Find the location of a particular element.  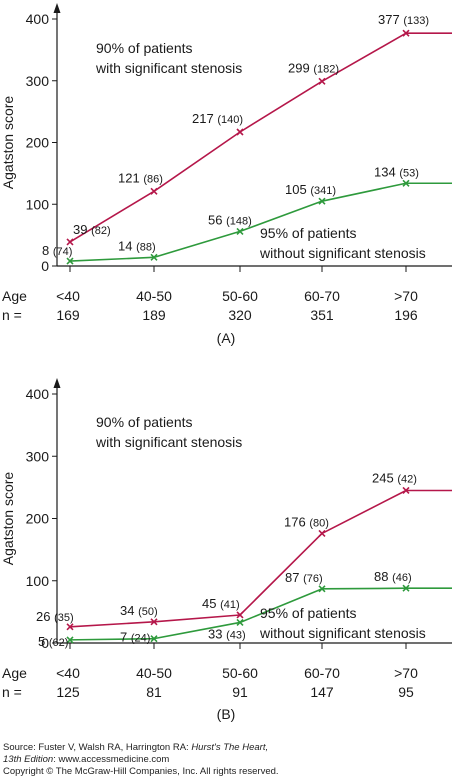

data-label: 26 (35) is located at coordinates (55, 616).